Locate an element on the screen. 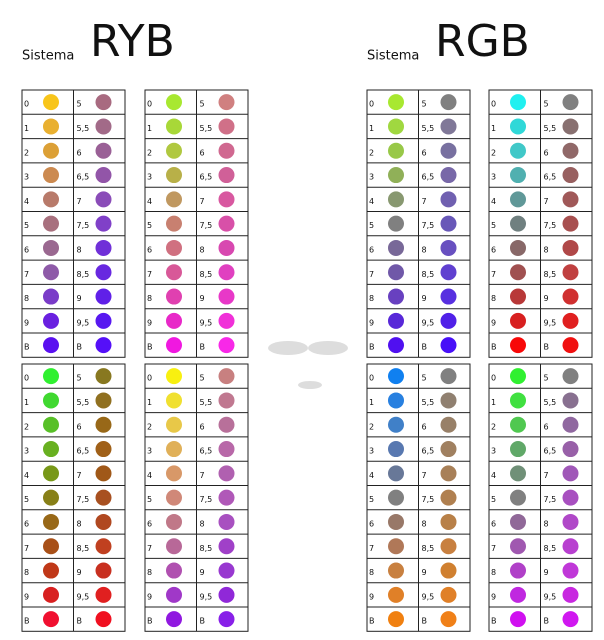 The image size is (604, 640). swatch-label: 7,5 is located at coordinates (428, 499).